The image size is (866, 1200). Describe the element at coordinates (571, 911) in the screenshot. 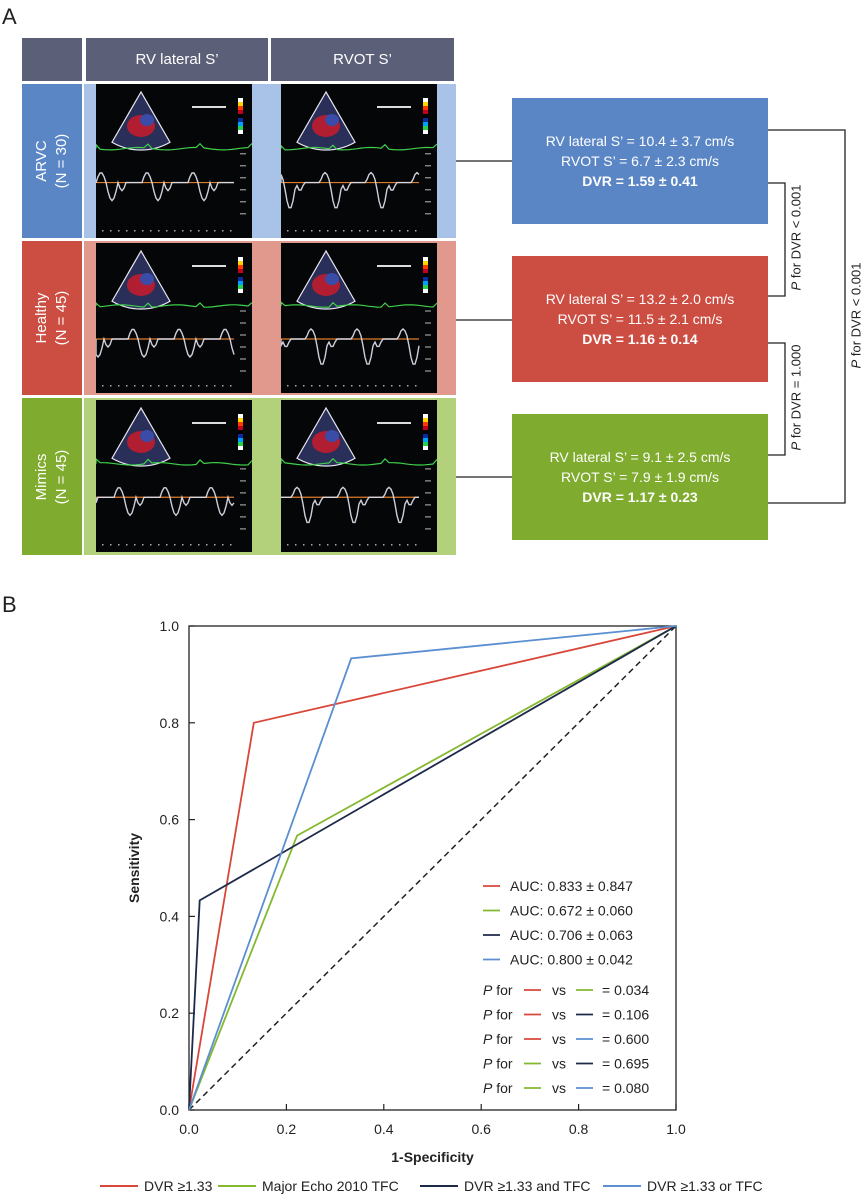

I see `auc-legend-text: AUC: 0.672 ± 0.060` at that location.